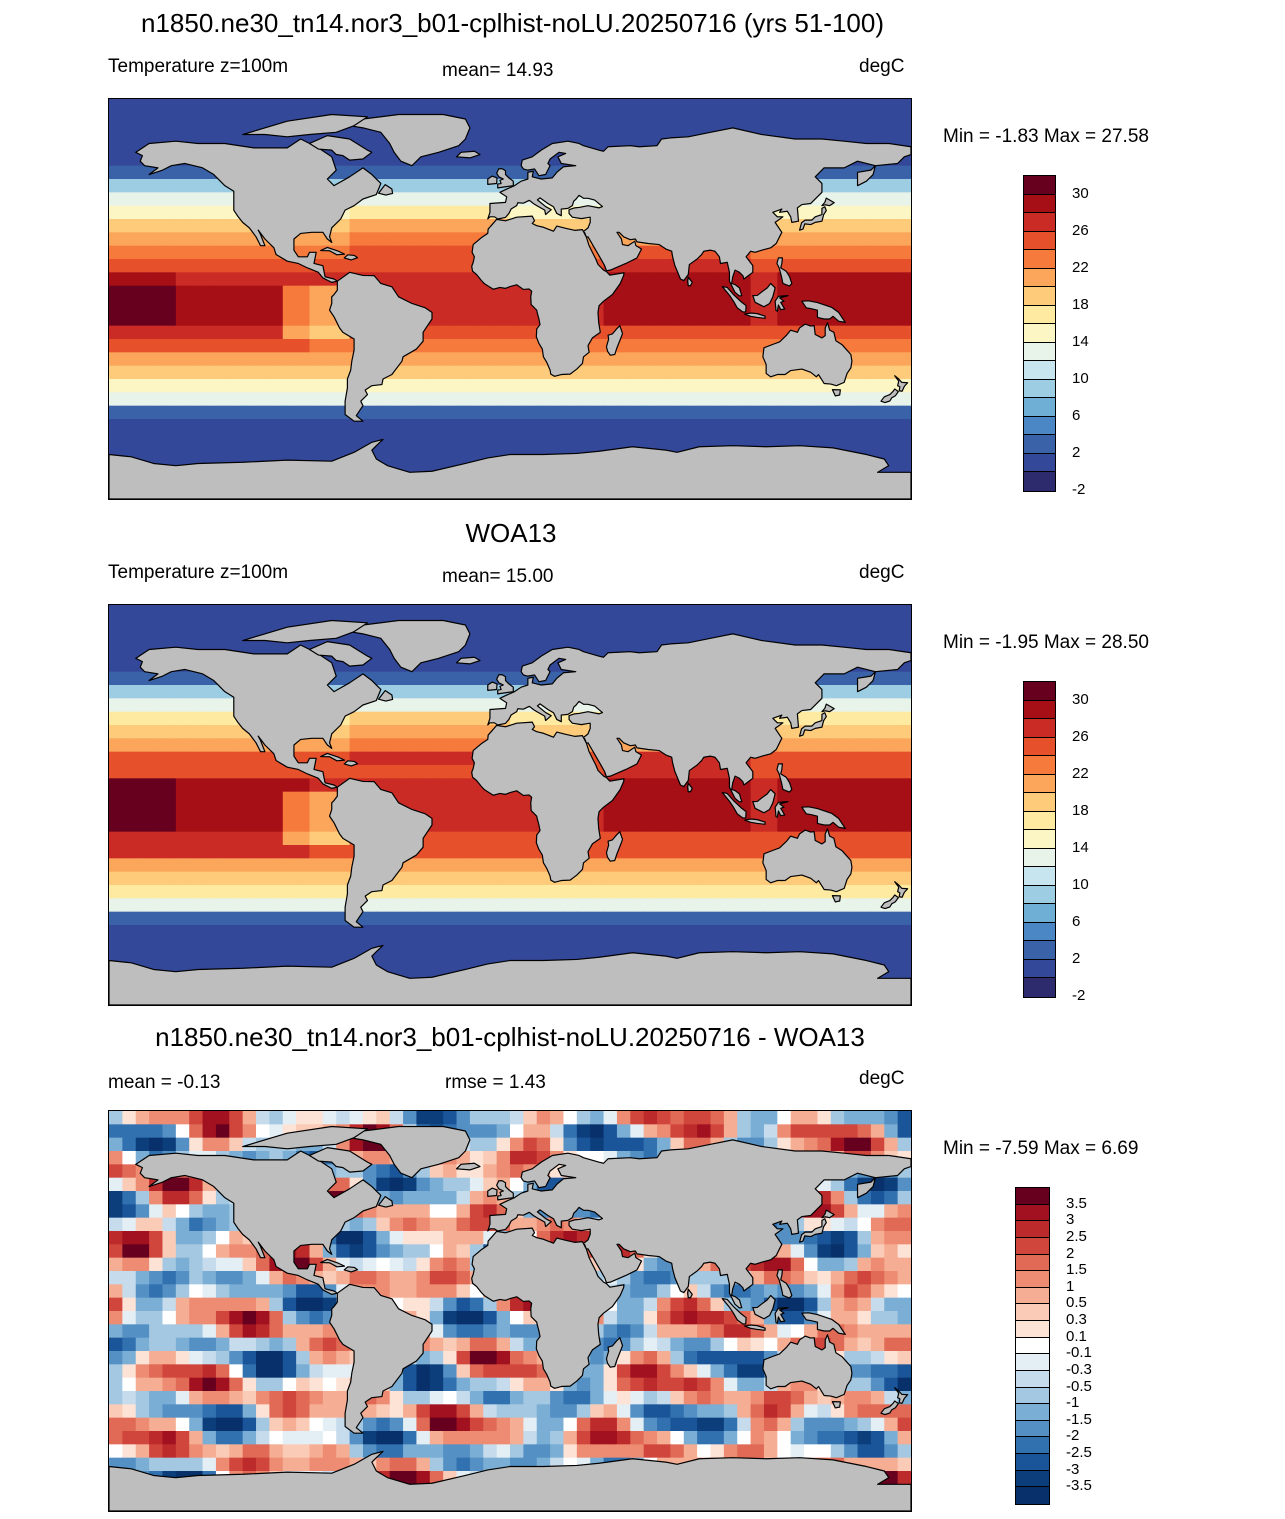 The height and width of the screenshot is (1519, 1285). I want to click on panel2-units-label: degC, so click(882, 572).